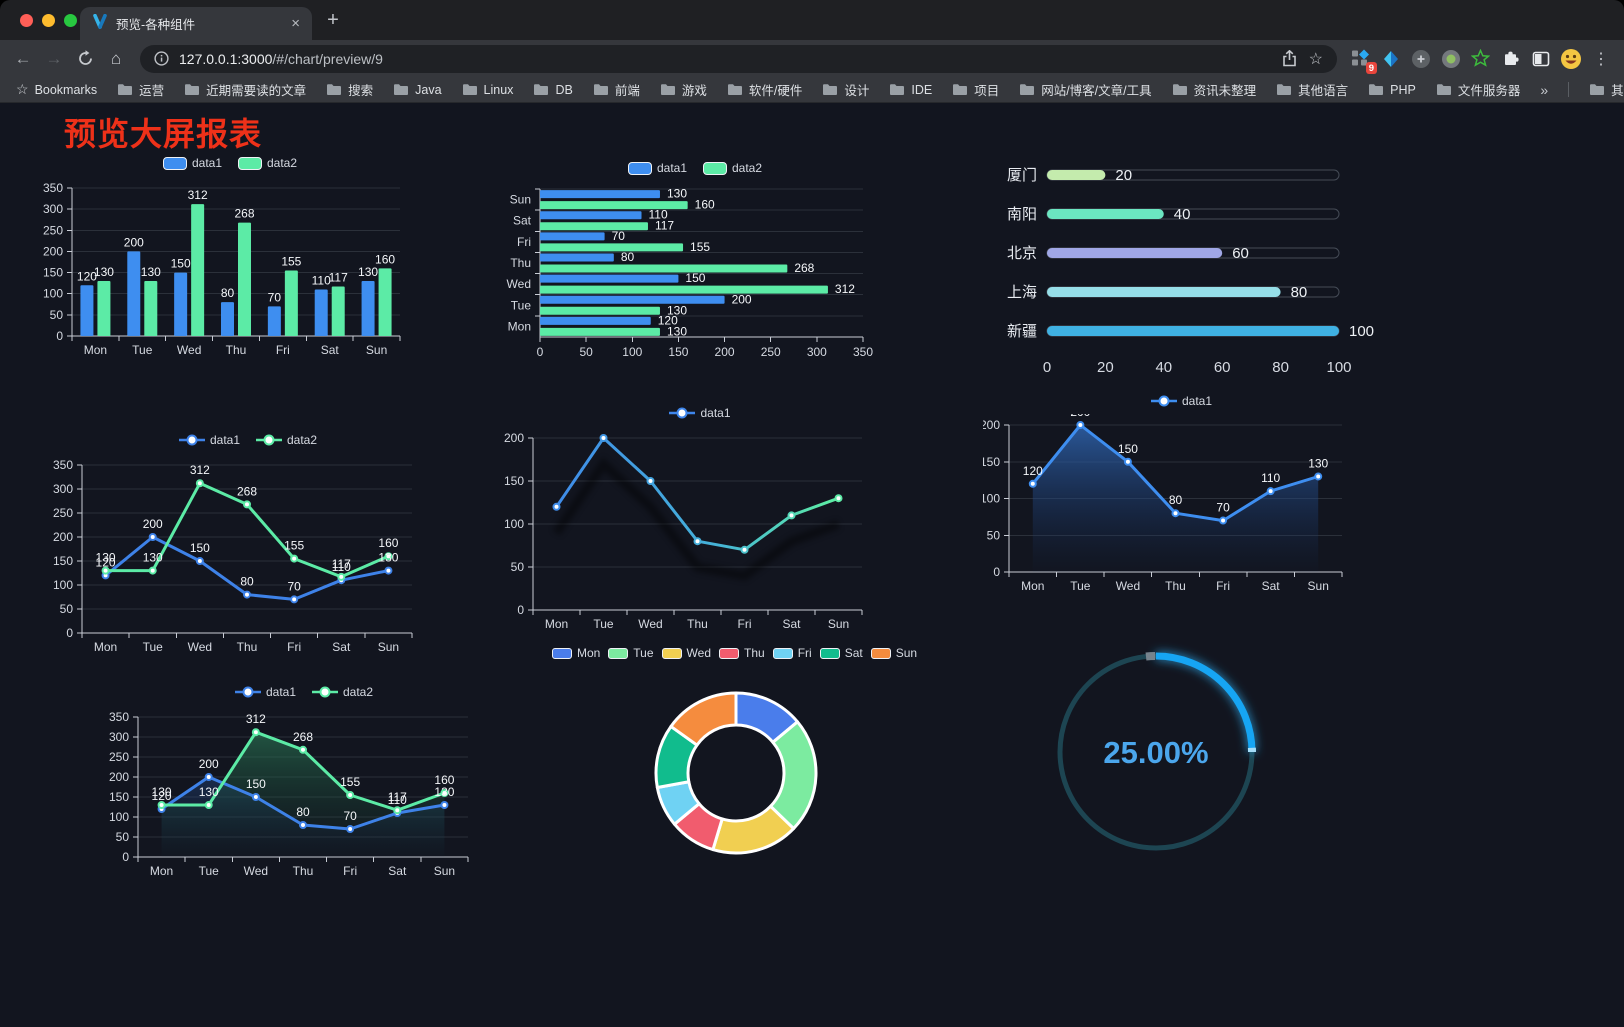 This screenshot has width=1624, height=1027. What do you see at coordinates (1085, 89) in the screenshot?
I see `bookmark-folder: 网站/博客/文章/工具` at bounding box center [1085, 89].